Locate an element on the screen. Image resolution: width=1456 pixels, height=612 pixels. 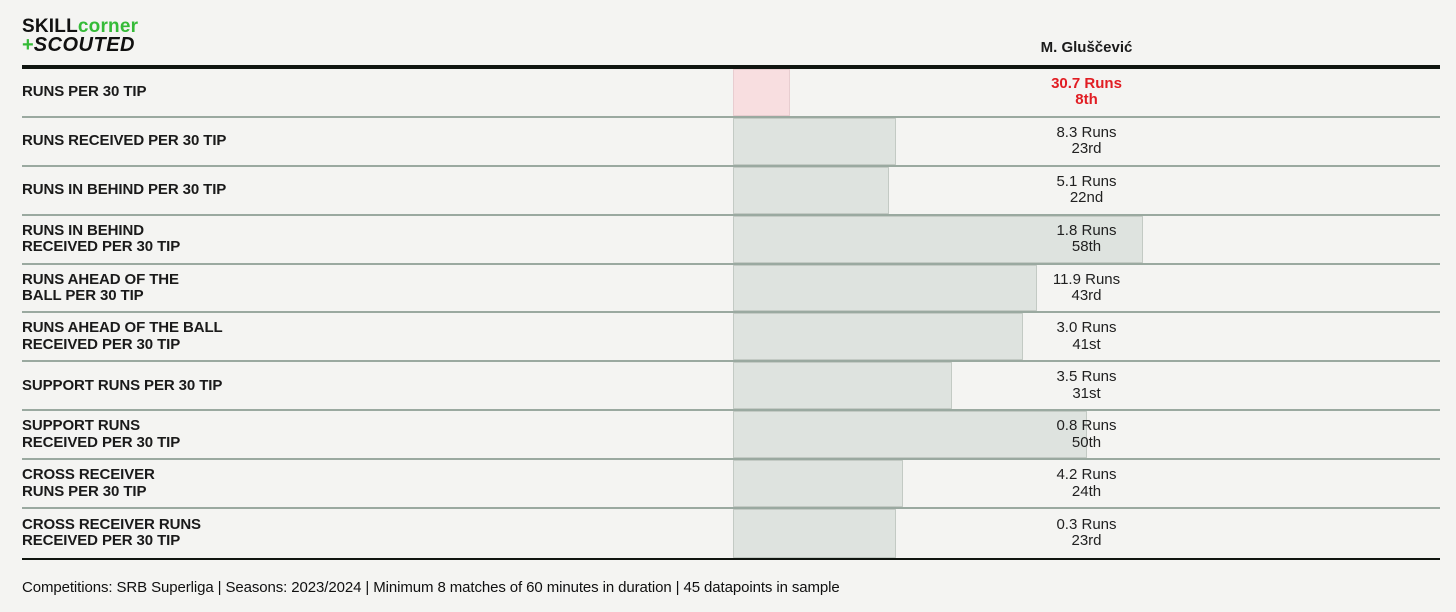
metric-label: RUNS AHEAD OF THE BALL PER 30 TIP is located at coordinates (100, 287).